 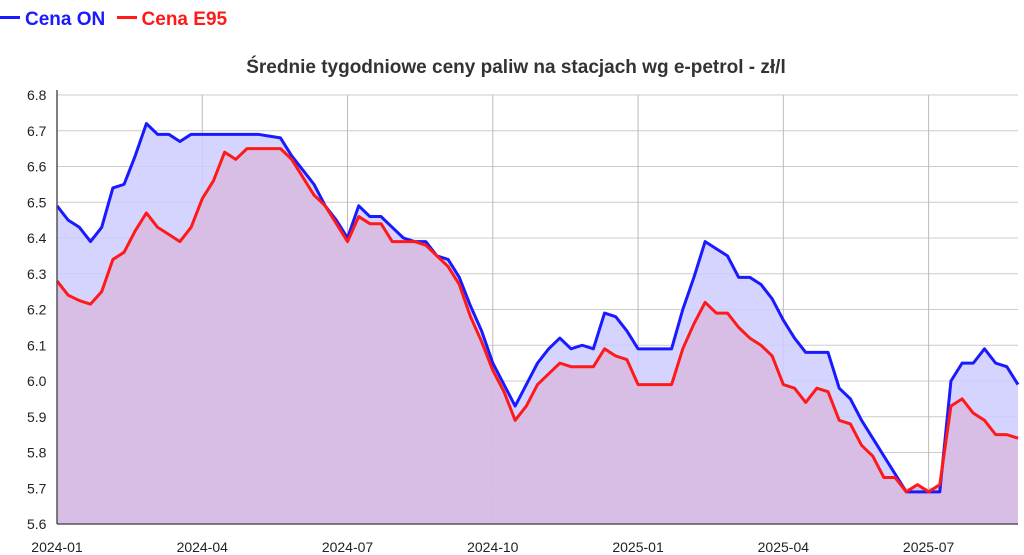 I want to click on y-tick-label: 5.8, so click(x=37, y=453).